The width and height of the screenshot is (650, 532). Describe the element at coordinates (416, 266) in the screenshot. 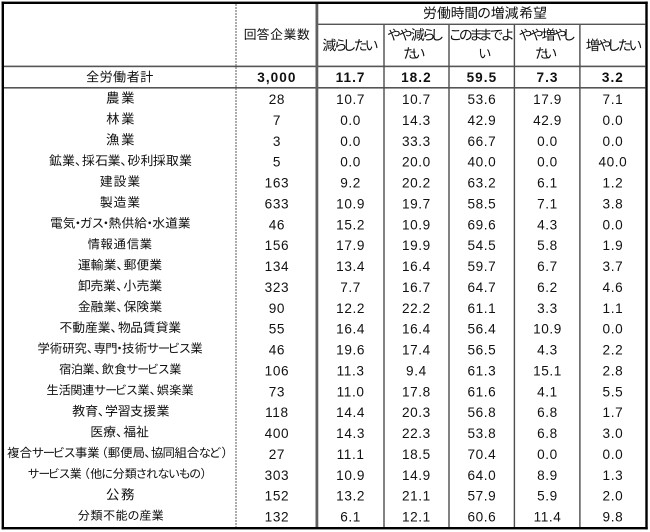

I see `svg-text: 16.4` at that location.